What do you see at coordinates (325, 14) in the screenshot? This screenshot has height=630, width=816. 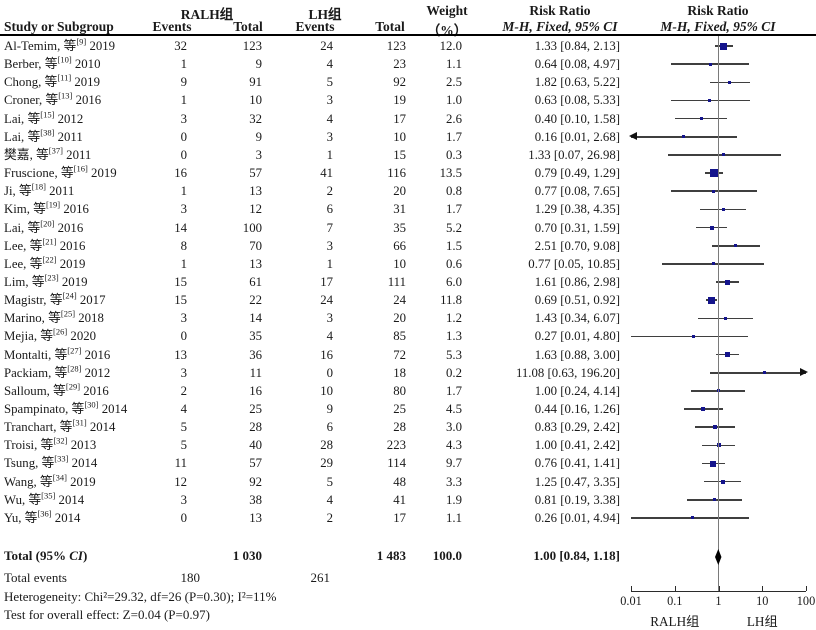 I see `group2-header: LH组` at bounding box center [325, 14].